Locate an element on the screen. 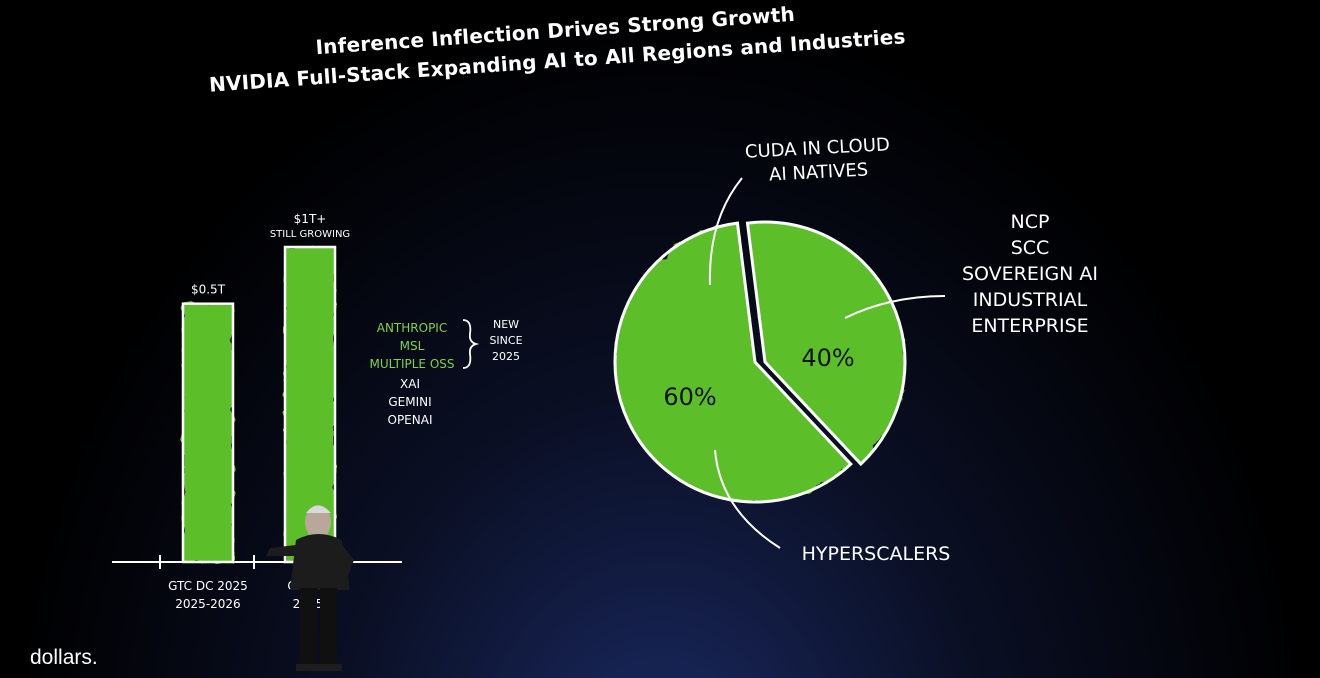  bar-data-label: $1T+ is located at coordinates (310, 219).